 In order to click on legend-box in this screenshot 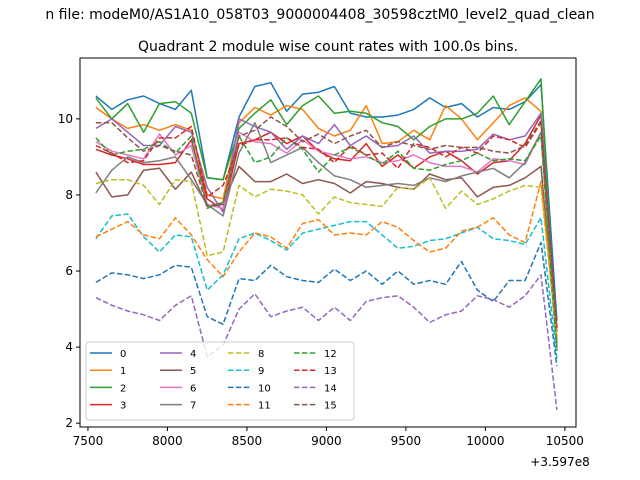, I will do `click(220, 381)`.